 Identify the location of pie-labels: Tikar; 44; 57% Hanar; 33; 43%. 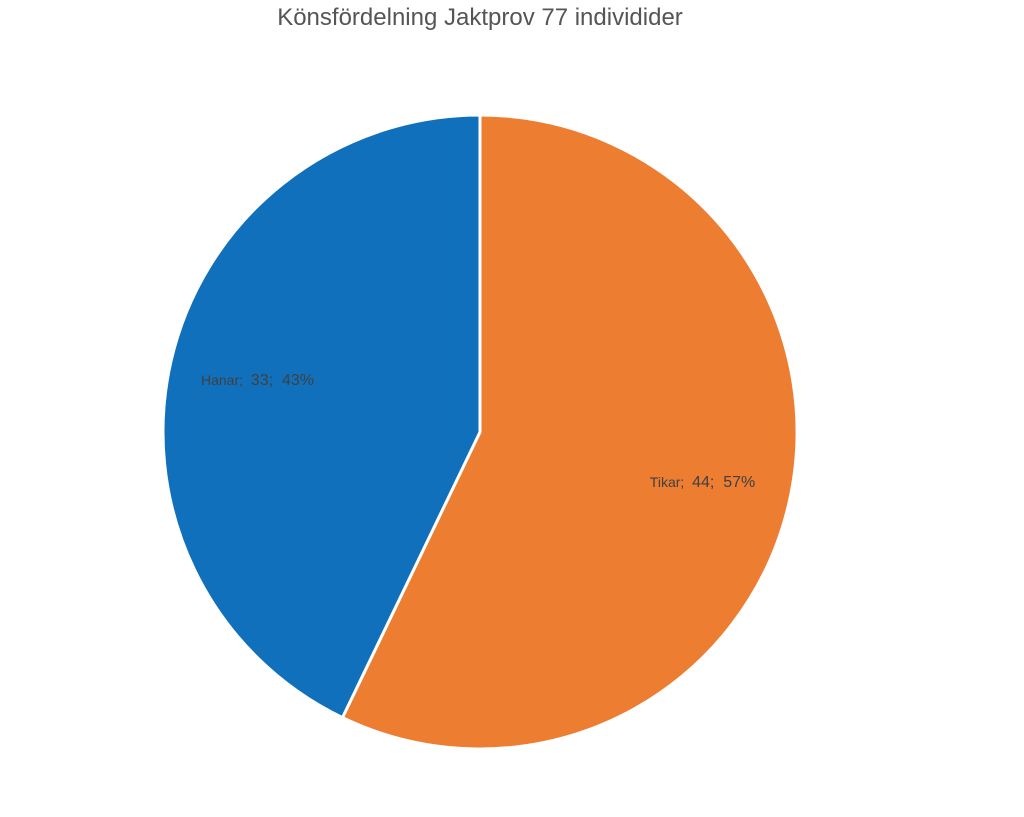
(478, 431).